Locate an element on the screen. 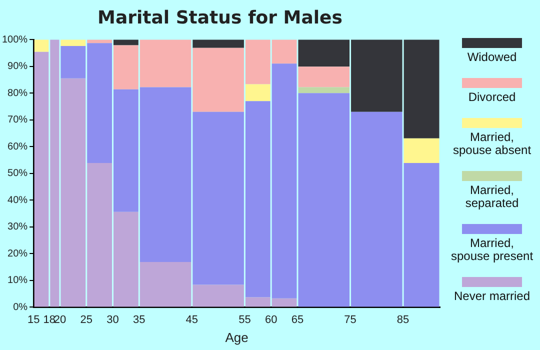 The image size is (540, 350). chart-title: Marital Status for Males is located at coordinates (220, 17).